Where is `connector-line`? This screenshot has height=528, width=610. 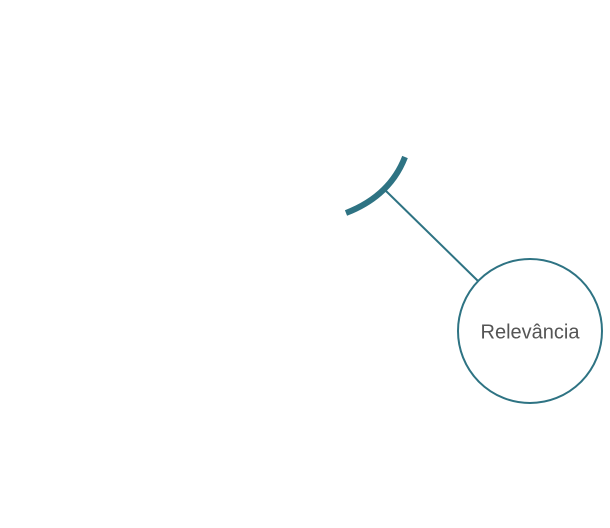 connector-line is located at coordinates (431, 235).